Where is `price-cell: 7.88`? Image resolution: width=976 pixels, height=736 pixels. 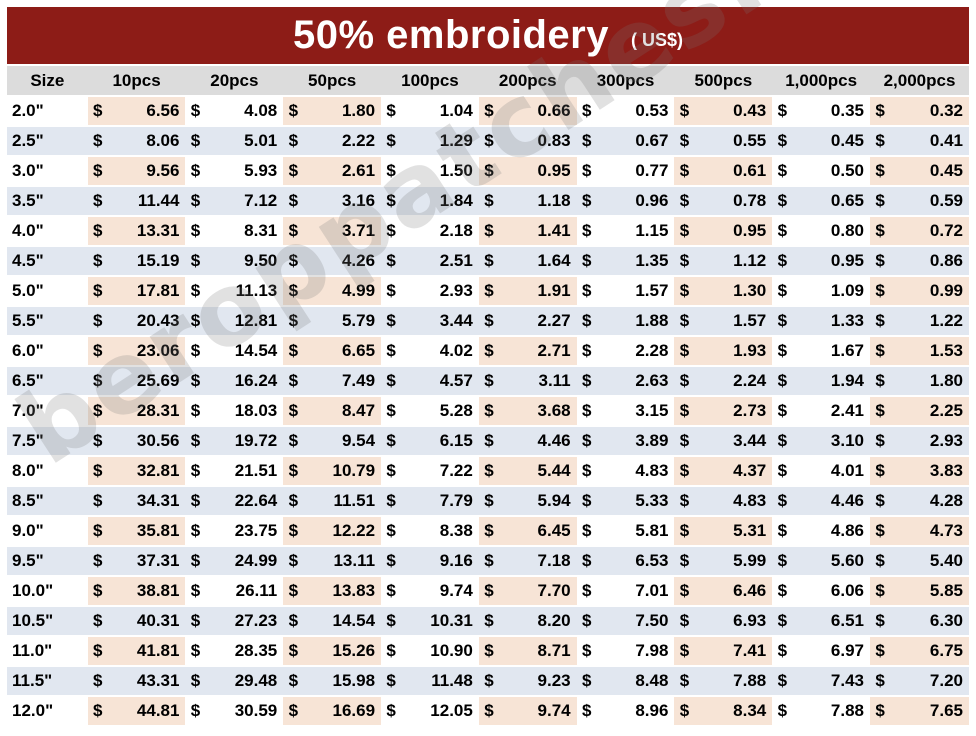
price-cell: 7.88 is located at coordinates (733, 682).